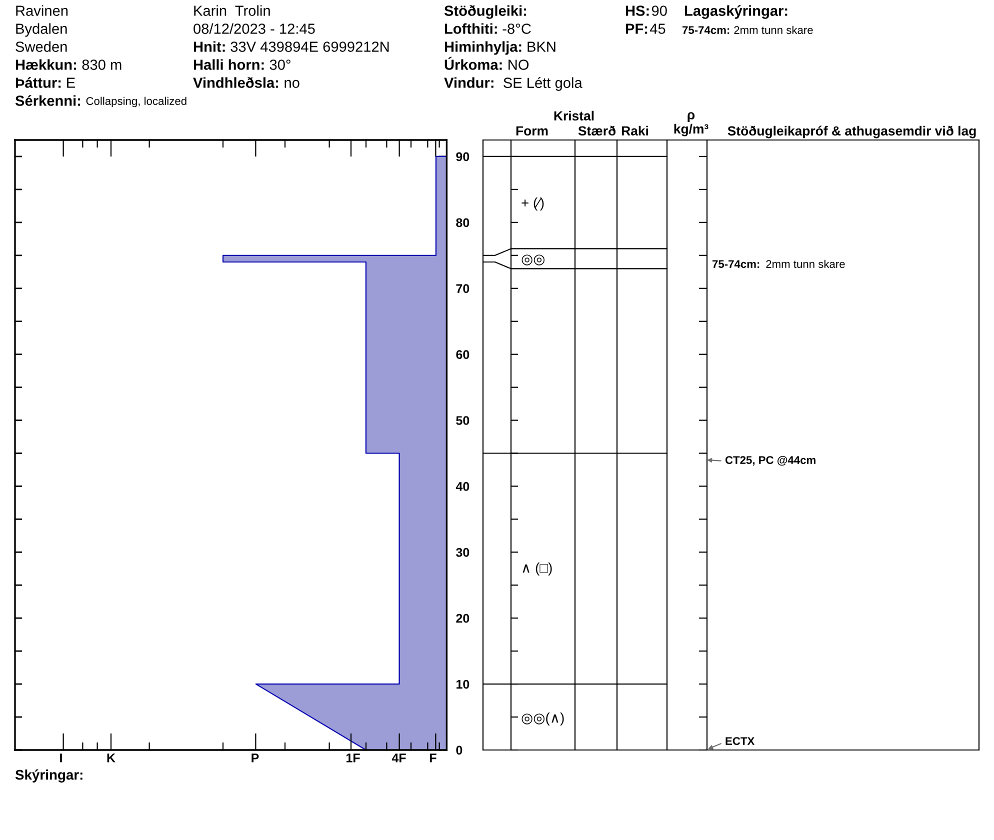 The width and height of the screenshot is (994, 840). Describe the element at coordinates (574, 115) in the screenshot. I see `text: Kristal` at that location.